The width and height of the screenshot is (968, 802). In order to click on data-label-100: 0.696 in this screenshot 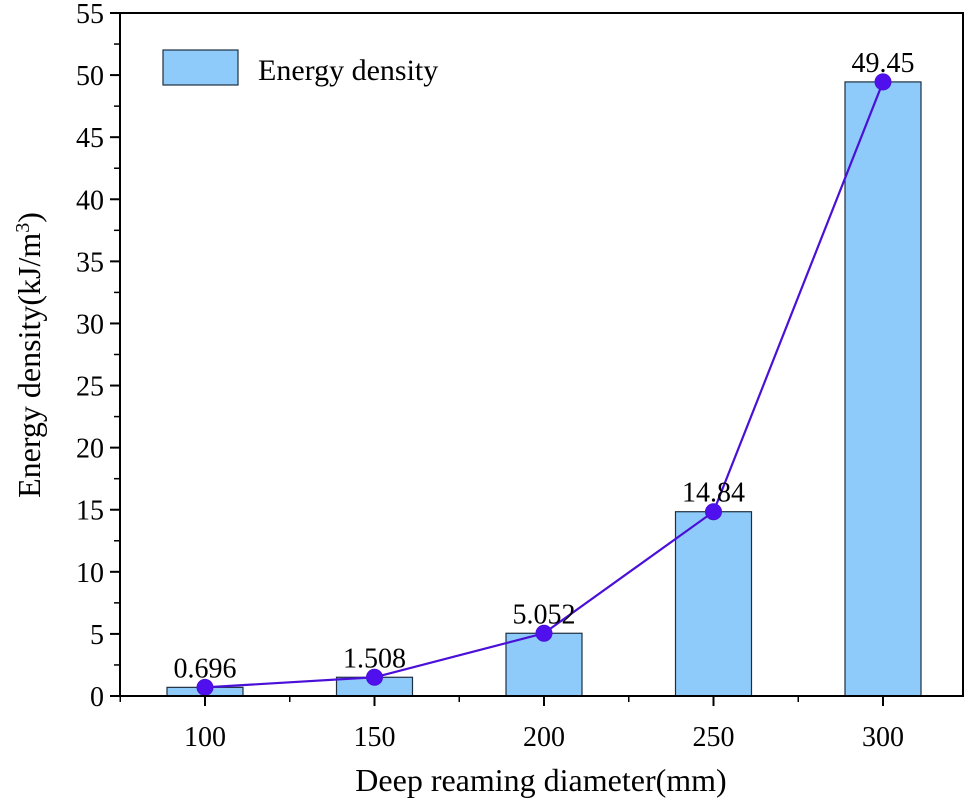, I will do `click(205, 668)`.